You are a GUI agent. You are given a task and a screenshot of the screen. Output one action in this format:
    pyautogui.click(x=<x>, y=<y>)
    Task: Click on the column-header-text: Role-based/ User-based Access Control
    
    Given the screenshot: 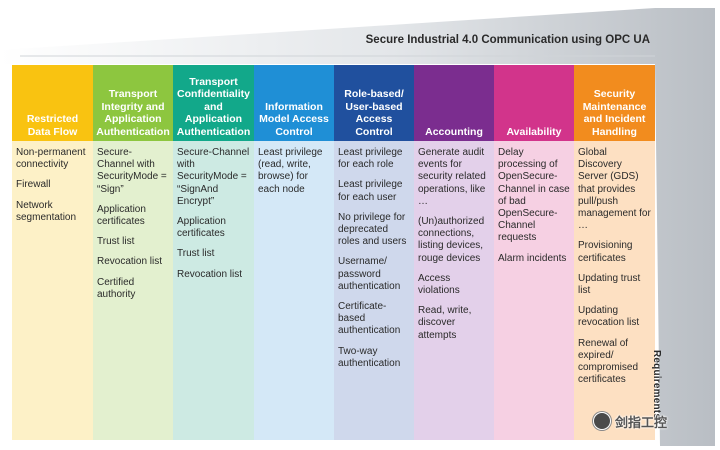 What is the action you would take?
    pyautogui.click(x=374, y=113)
    